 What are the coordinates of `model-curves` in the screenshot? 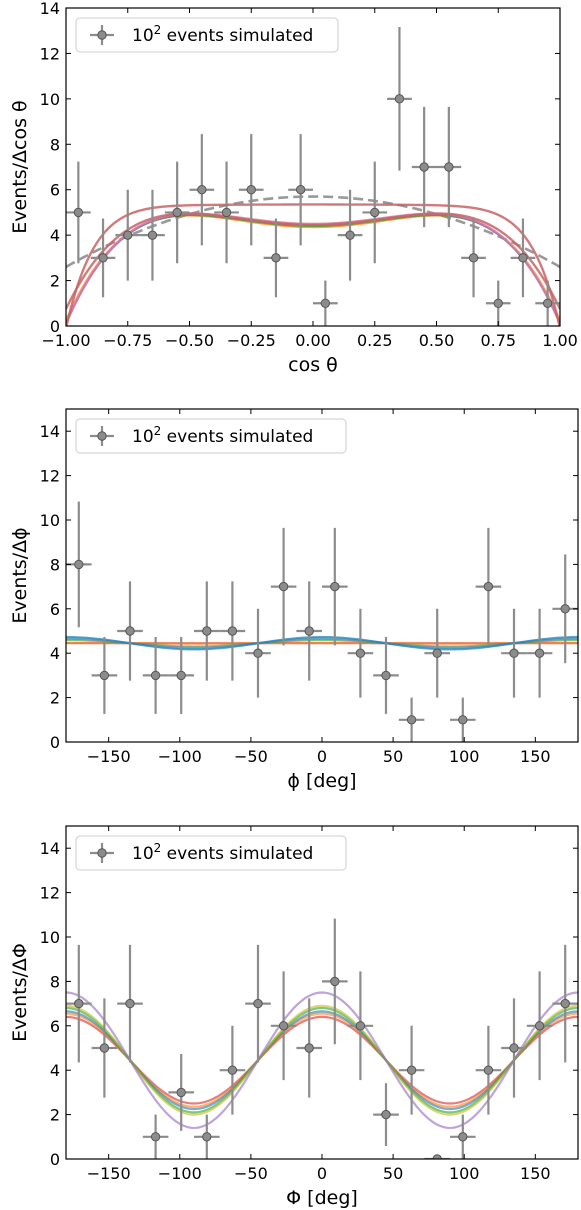 It's located at (322, 1060).